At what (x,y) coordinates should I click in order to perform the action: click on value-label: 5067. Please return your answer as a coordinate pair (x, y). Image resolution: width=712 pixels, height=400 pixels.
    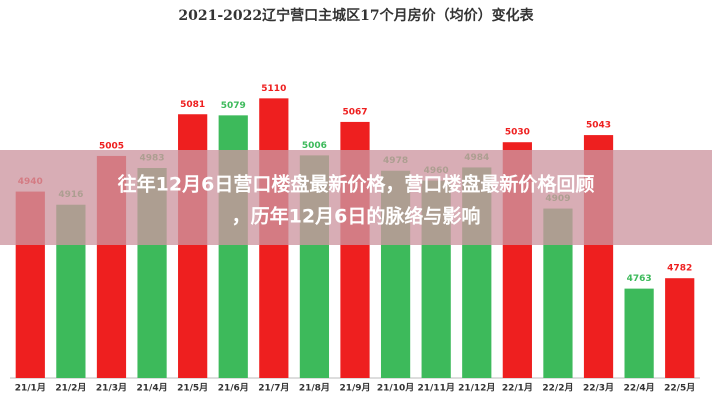
    Looking at the image, I should click on (354, 112).